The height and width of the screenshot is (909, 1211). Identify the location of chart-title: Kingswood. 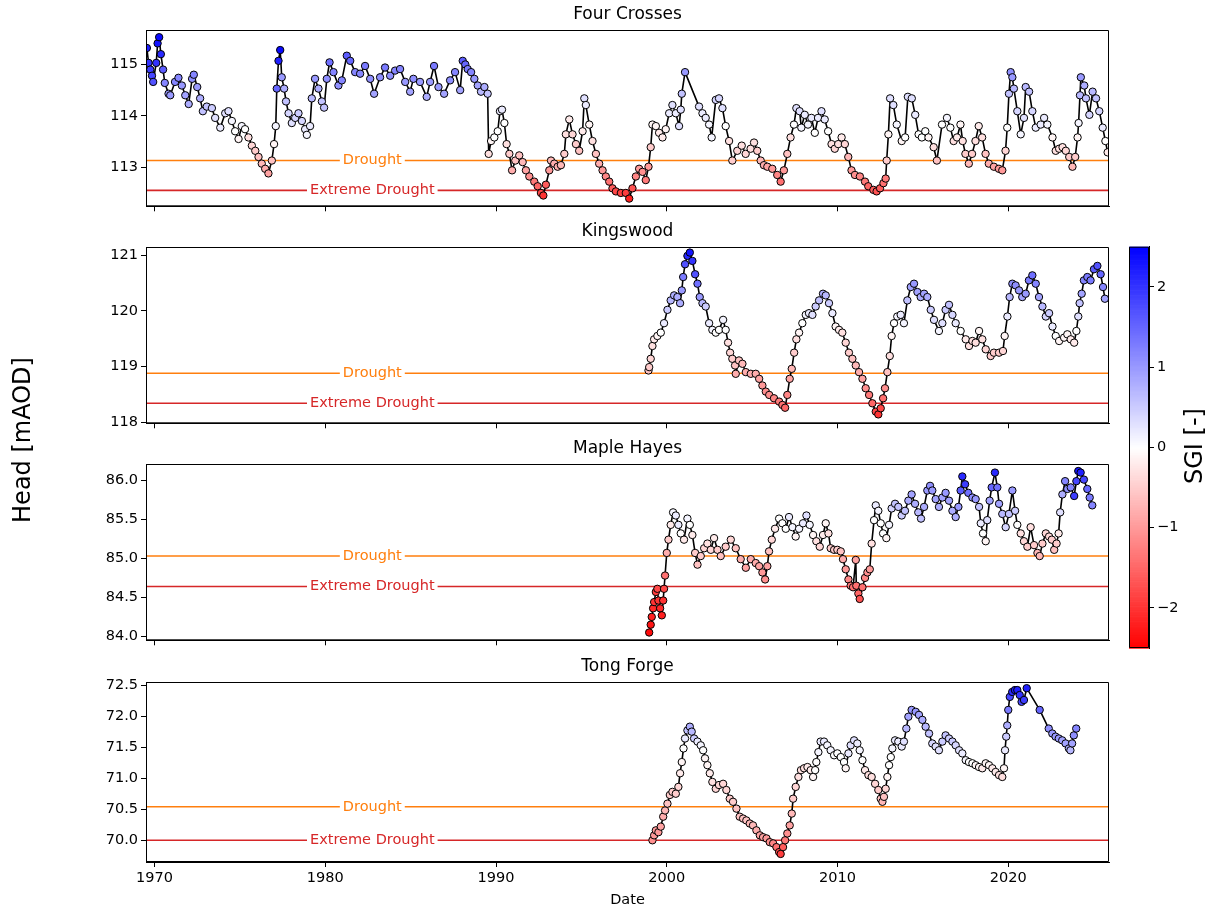
(627, 229).